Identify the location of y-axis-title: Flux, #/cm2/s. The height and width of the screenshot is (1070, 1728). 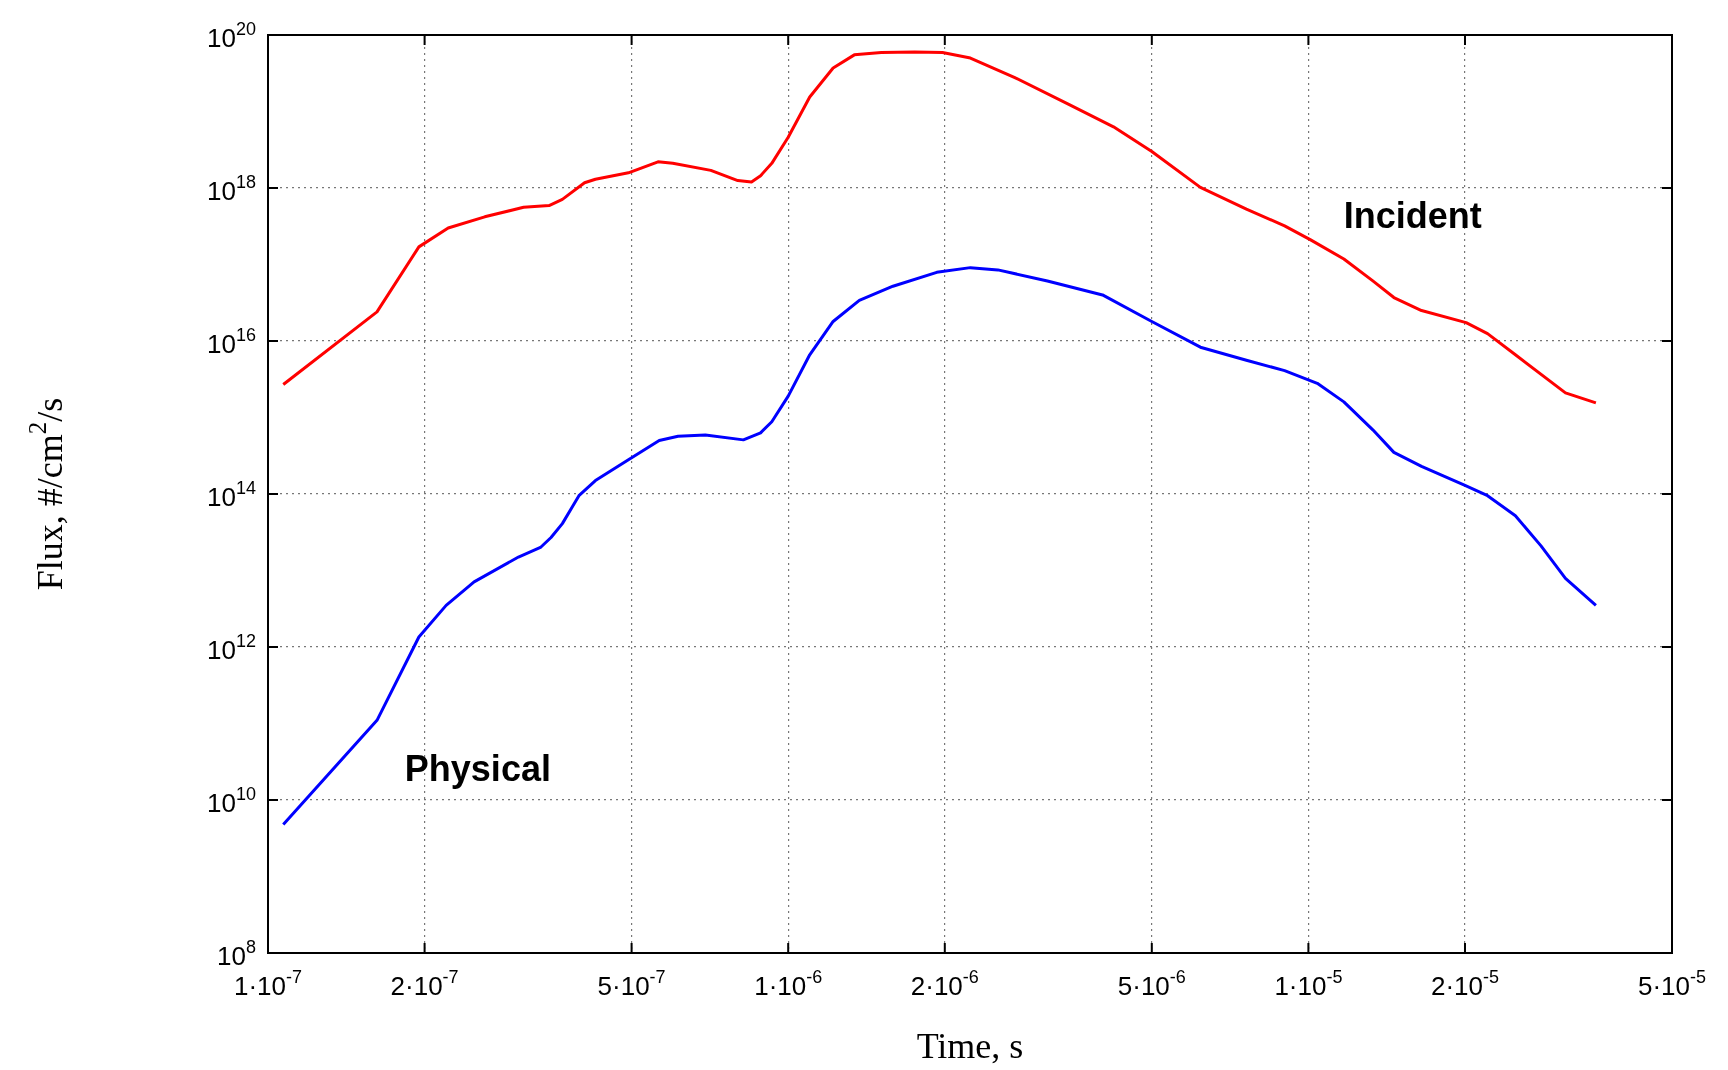
(46, 494).